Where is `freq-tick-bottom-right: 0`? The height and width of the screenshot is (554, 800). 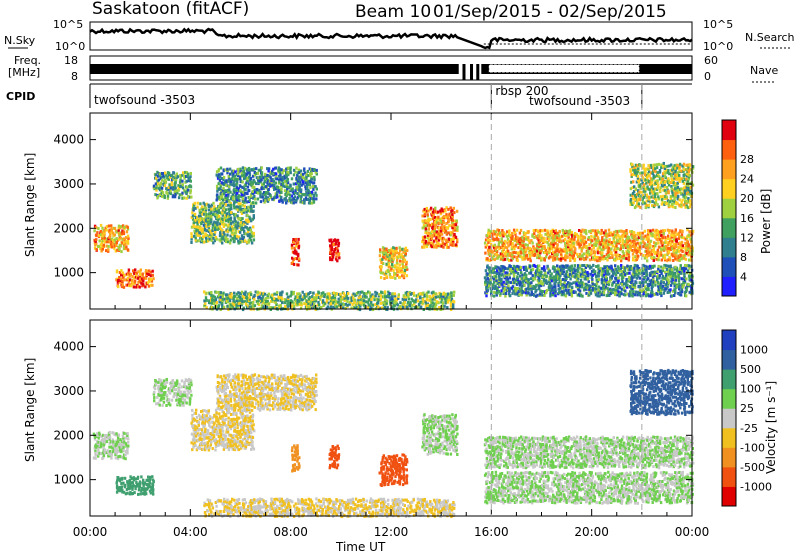 freq-tick-bottom-right: 0 is located at coordinates (707, 76).